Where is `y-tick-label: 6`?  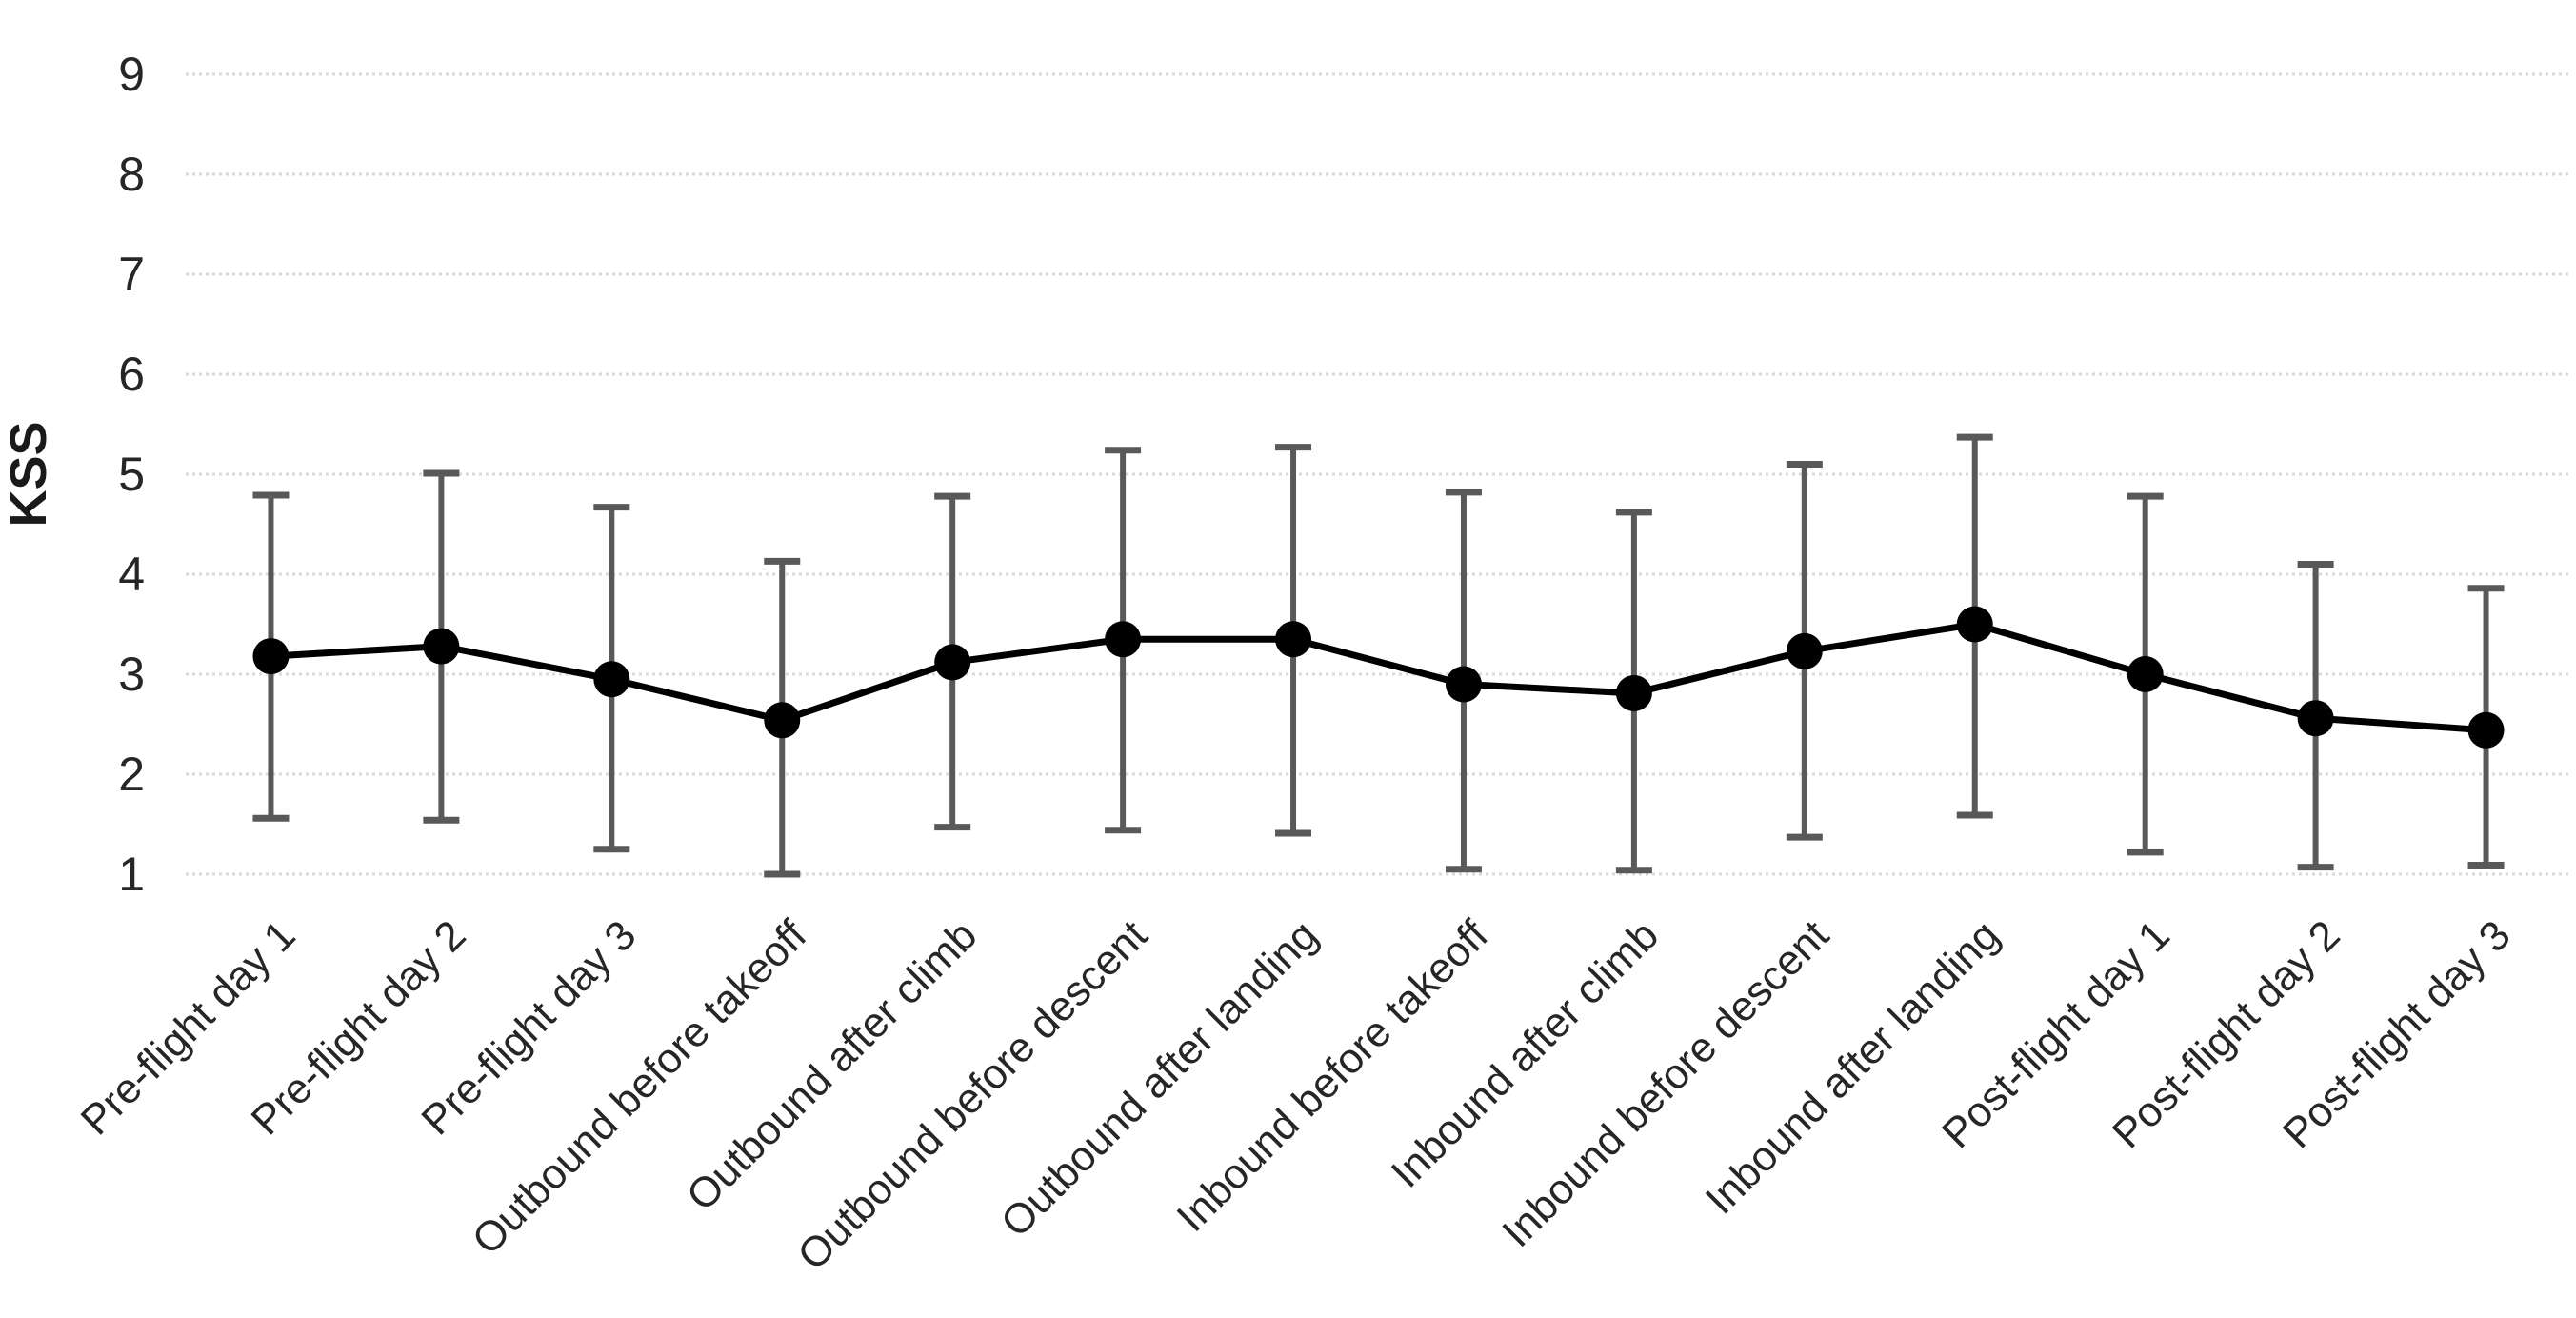 y-tick-label: 6 is located at coordinates (131, 374).